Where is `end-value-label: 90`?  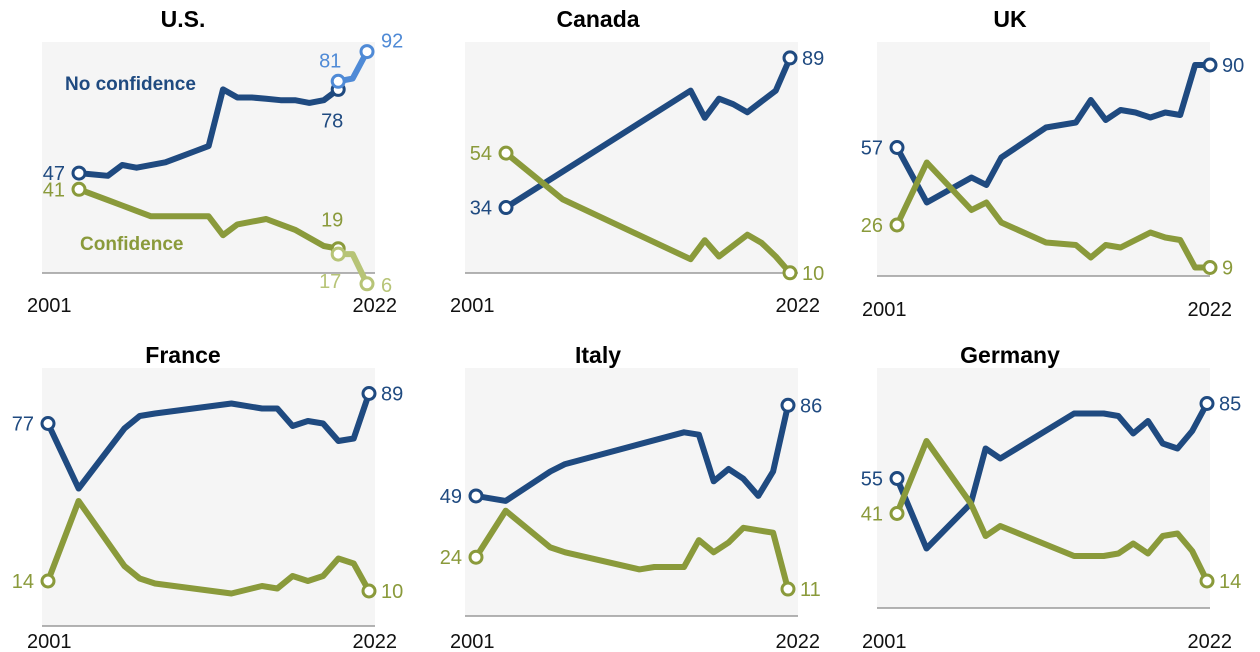 end-value-label: 90 is located at coordinates (1233, 66).